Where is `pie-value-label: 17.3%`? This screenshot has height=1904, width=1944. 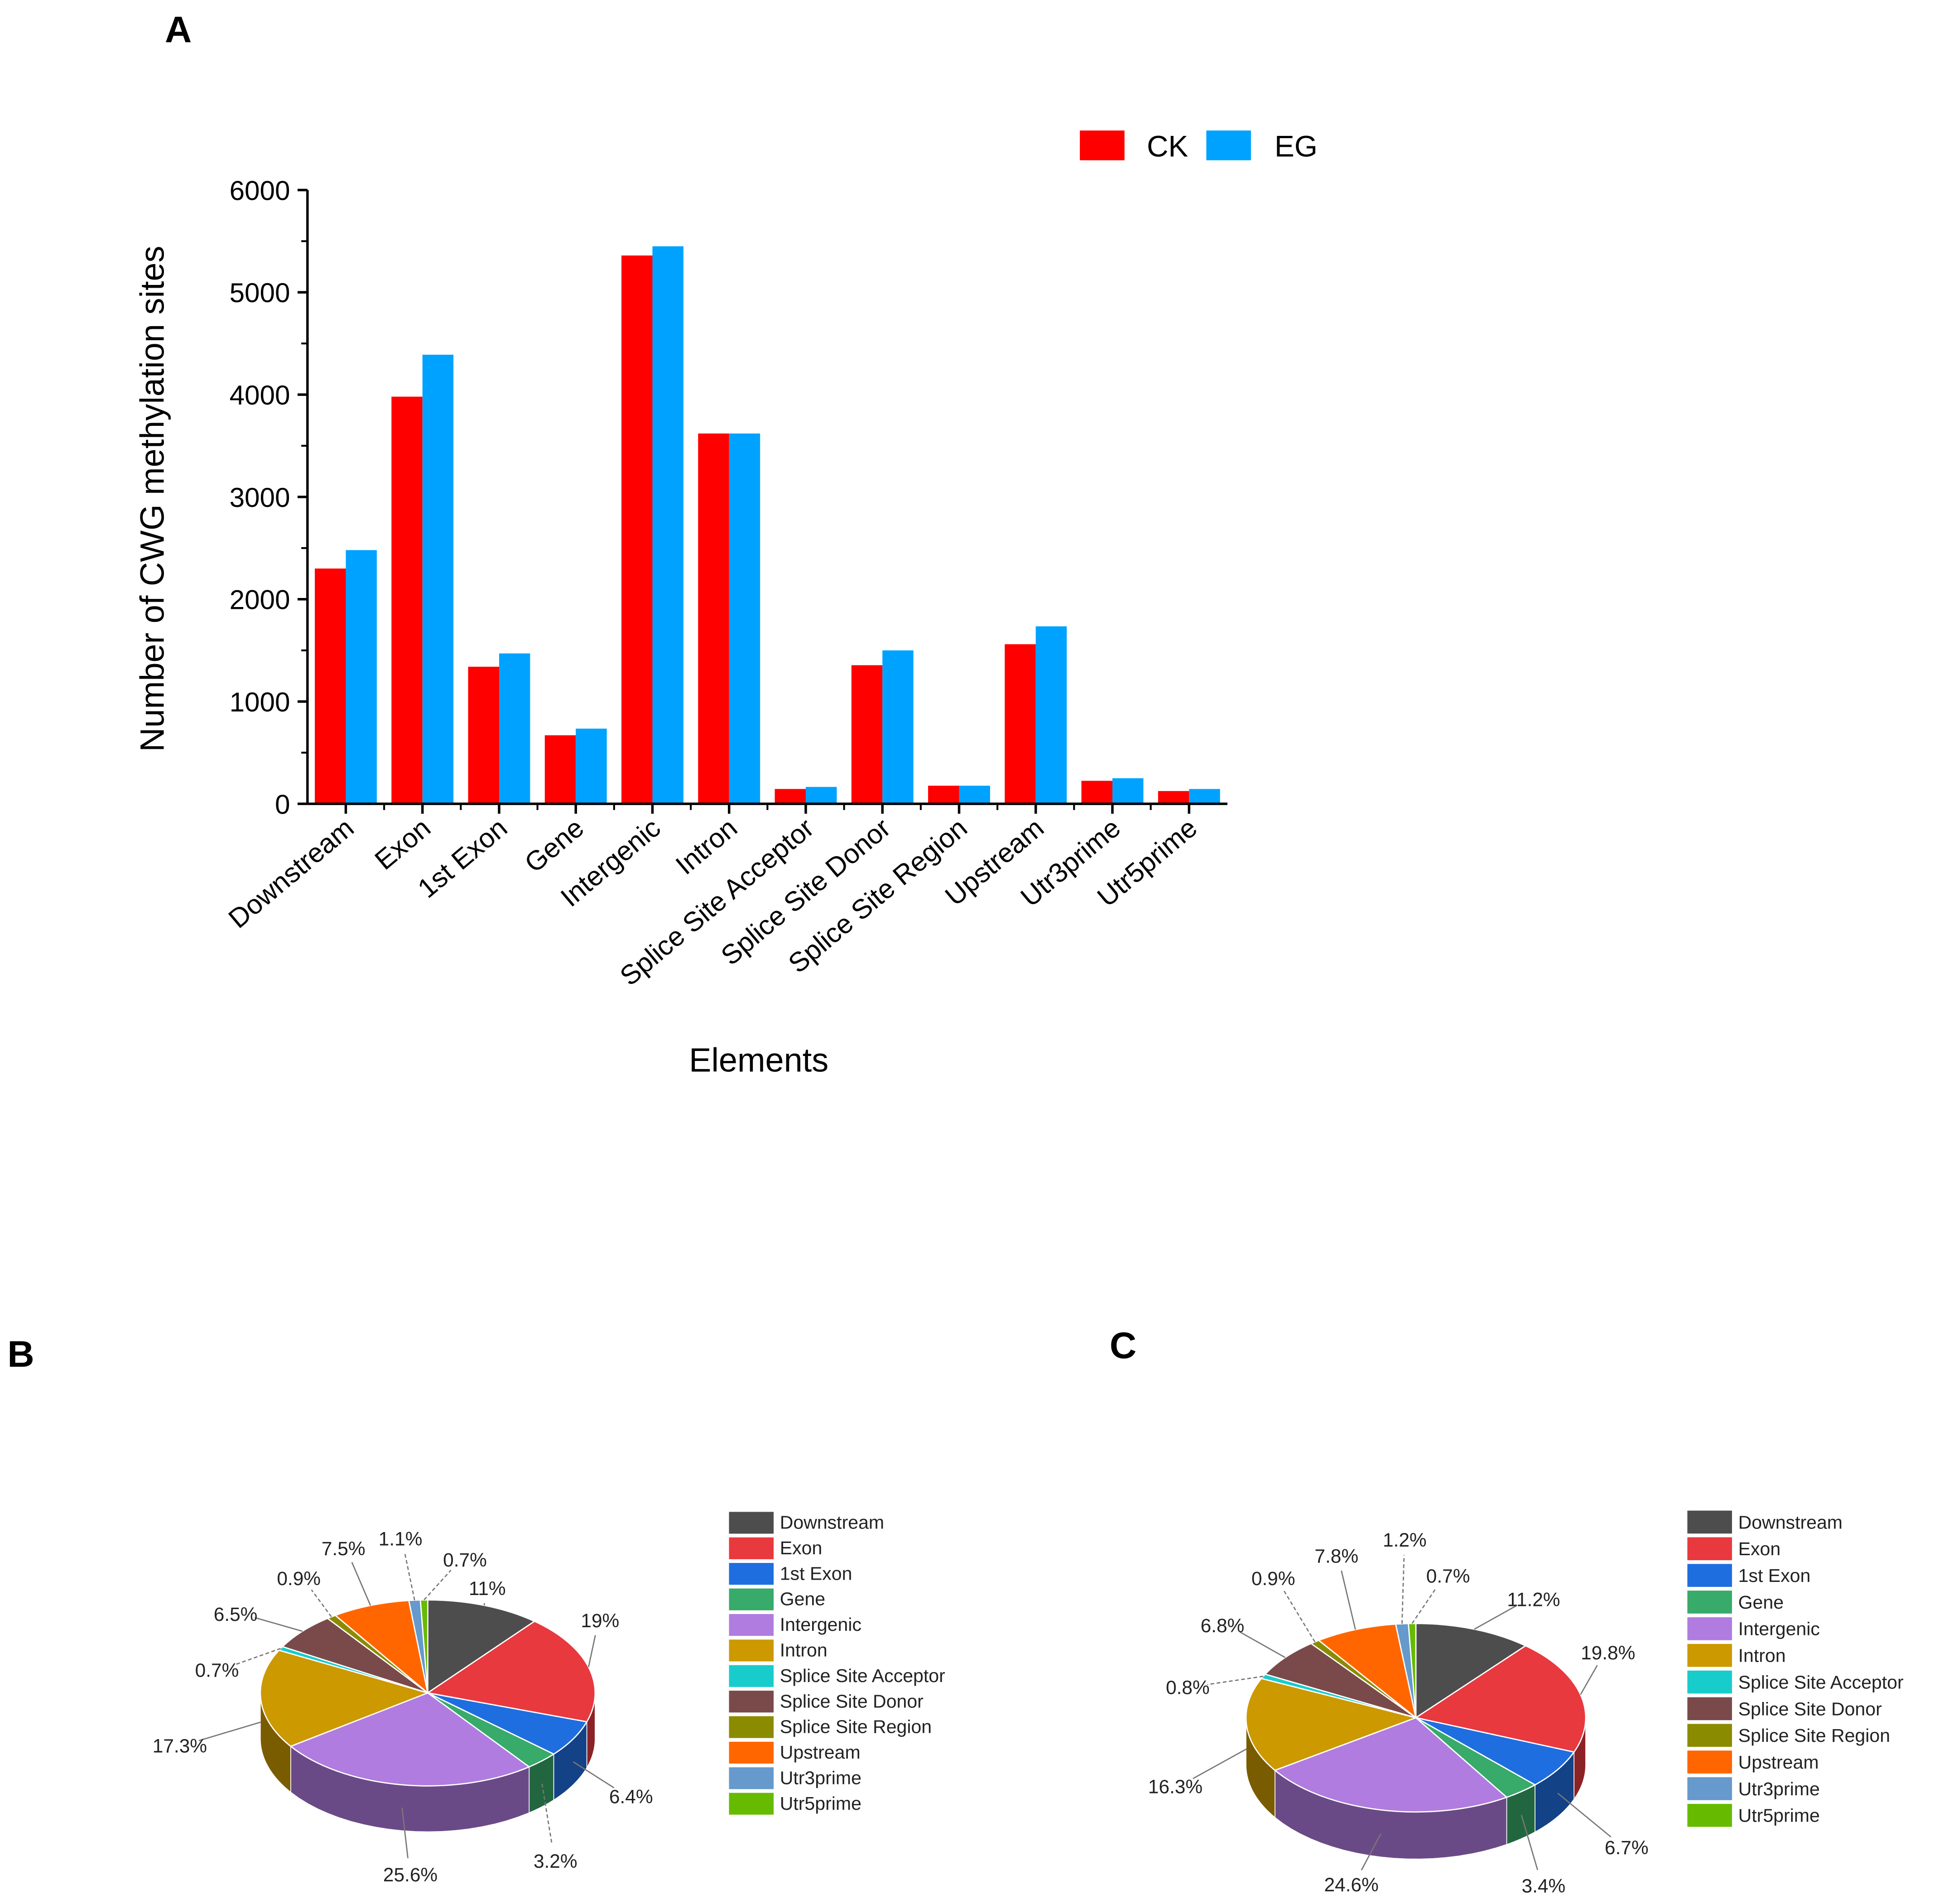
pie-value-label: 17.3% is located at coordinates (180, 1745).